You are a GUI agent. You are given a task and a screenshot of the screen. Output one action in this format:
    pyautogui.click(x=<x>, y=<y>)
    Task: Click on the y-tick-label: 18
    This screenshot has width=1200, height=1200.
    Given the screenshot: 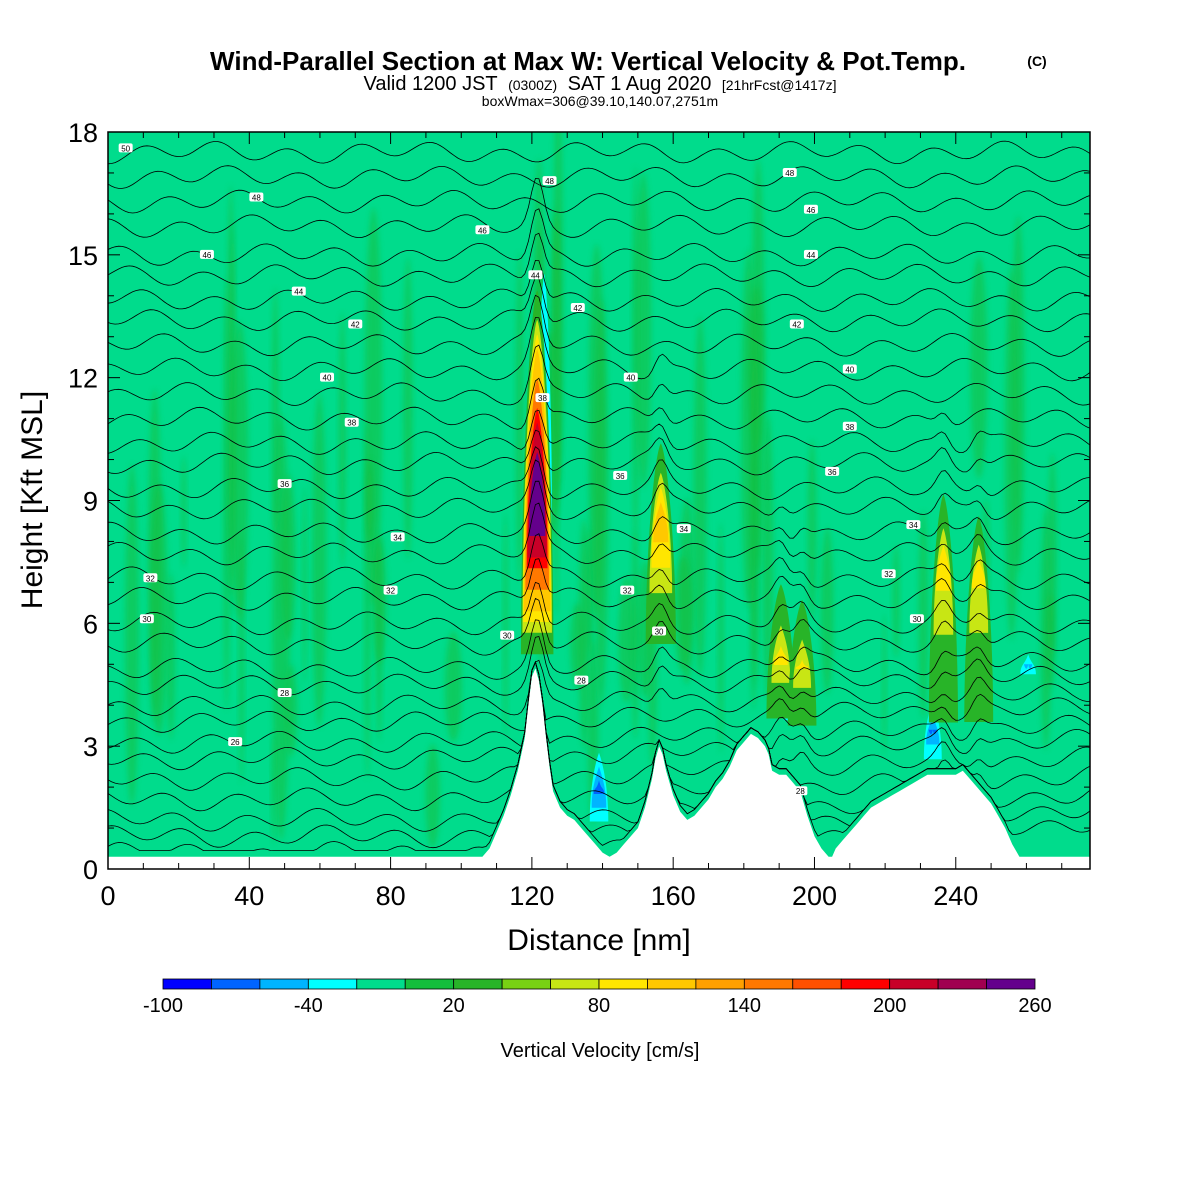 What is the action you would take?
    pyautogui.click(x=83, y=133)
    